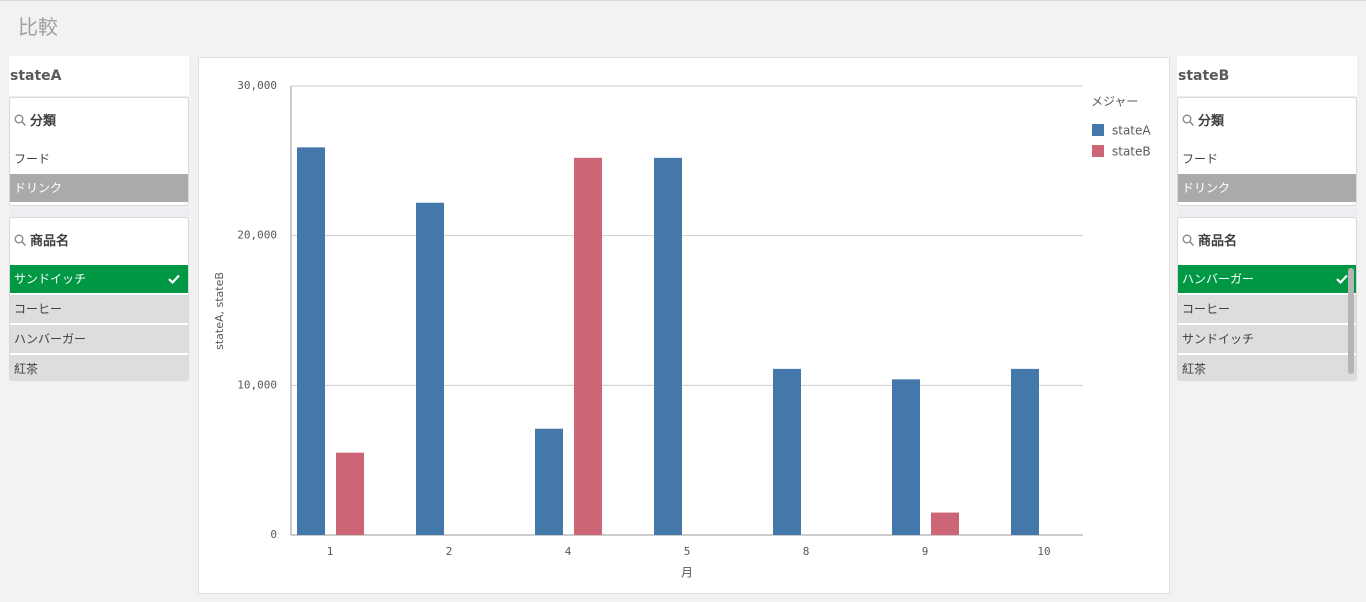 The height and width of the screenshot is (602, 1366). Describe the element at coordinates (330, 551) in the screenshot. I see `x-tick-label: 1` at that location.